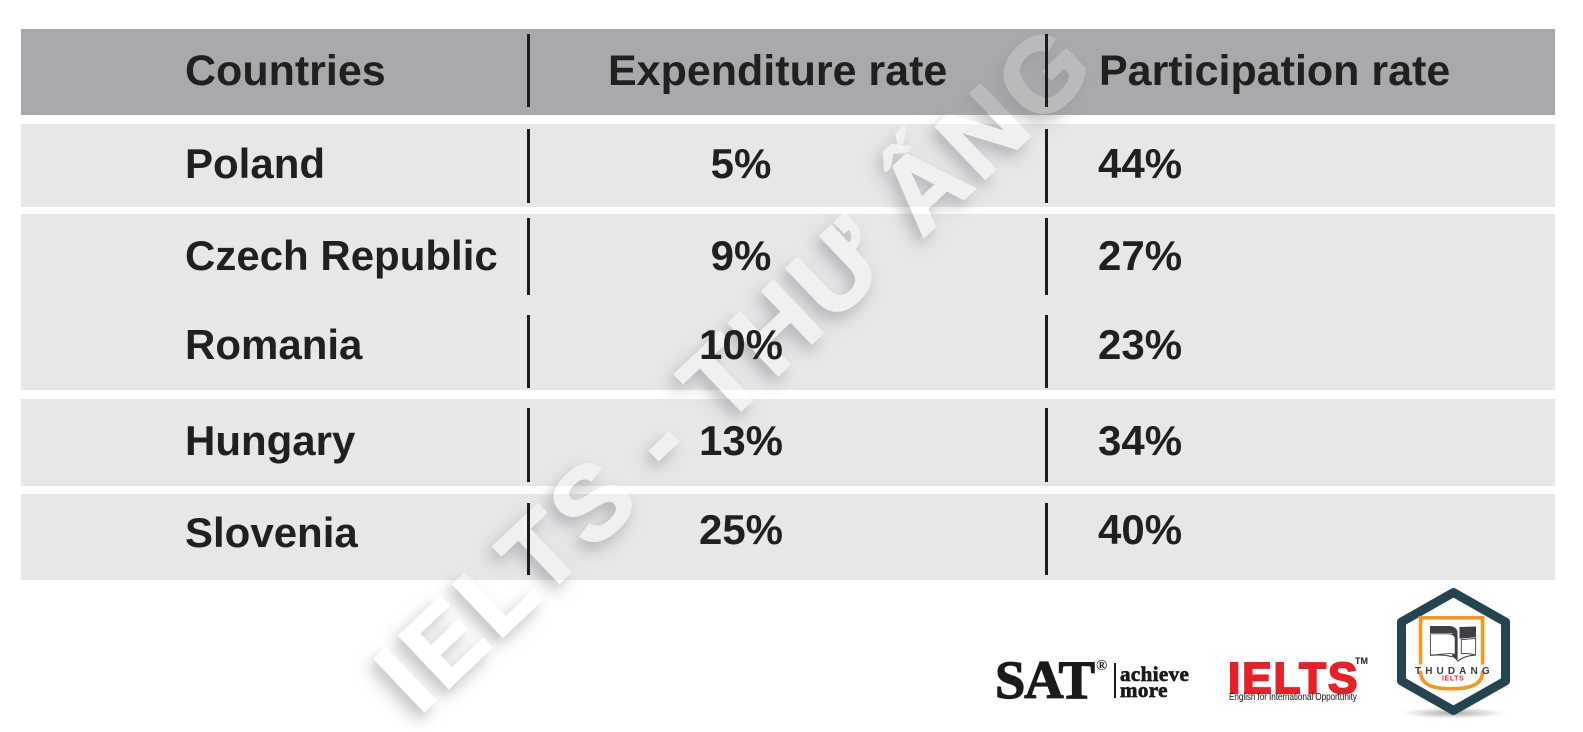 Image resolution: width=1583 pixels, height=732 pixels. I want to click on svg-text: IELTS, so click(1453, 679).